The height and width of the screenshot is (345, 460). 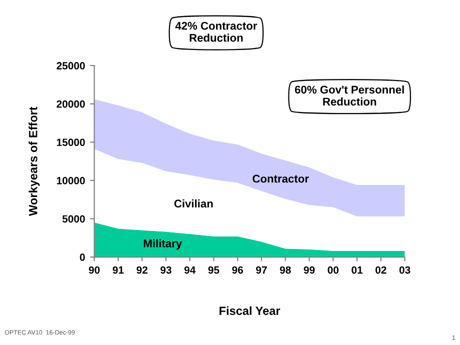 What do you see at coordinates (285, 270) in the screenshot?
I see `x-tick-label: 98` at bounding box center [285, 270].